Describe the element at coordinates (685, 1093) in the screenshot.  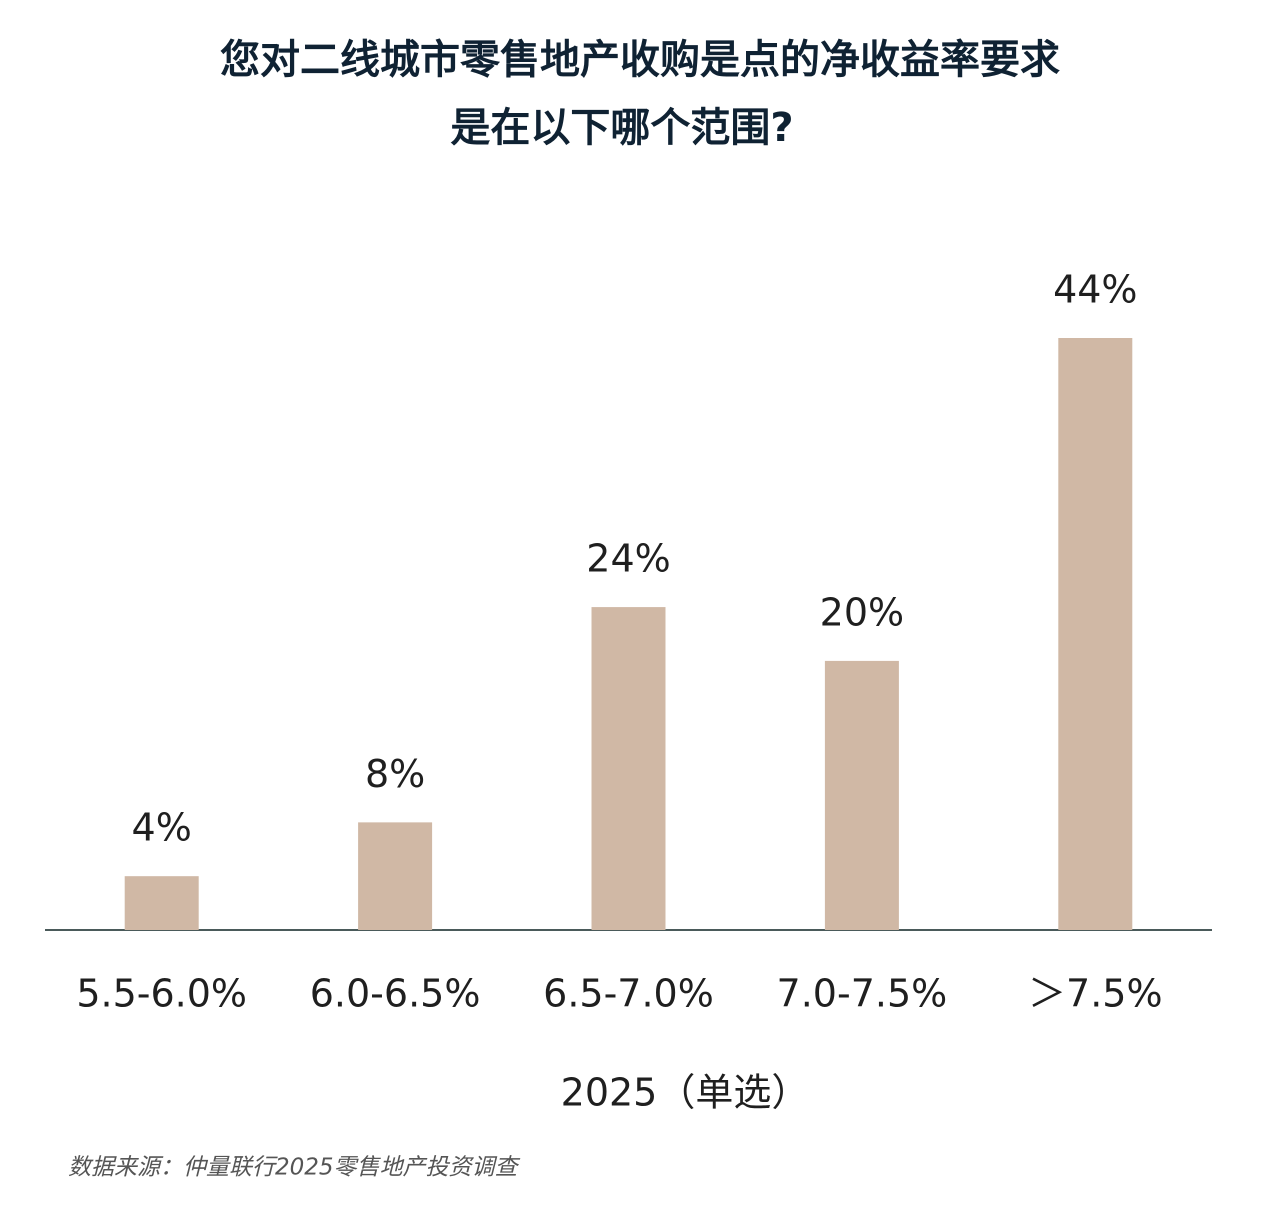
I see `x-axis-title: 2025（单选）` at that location.